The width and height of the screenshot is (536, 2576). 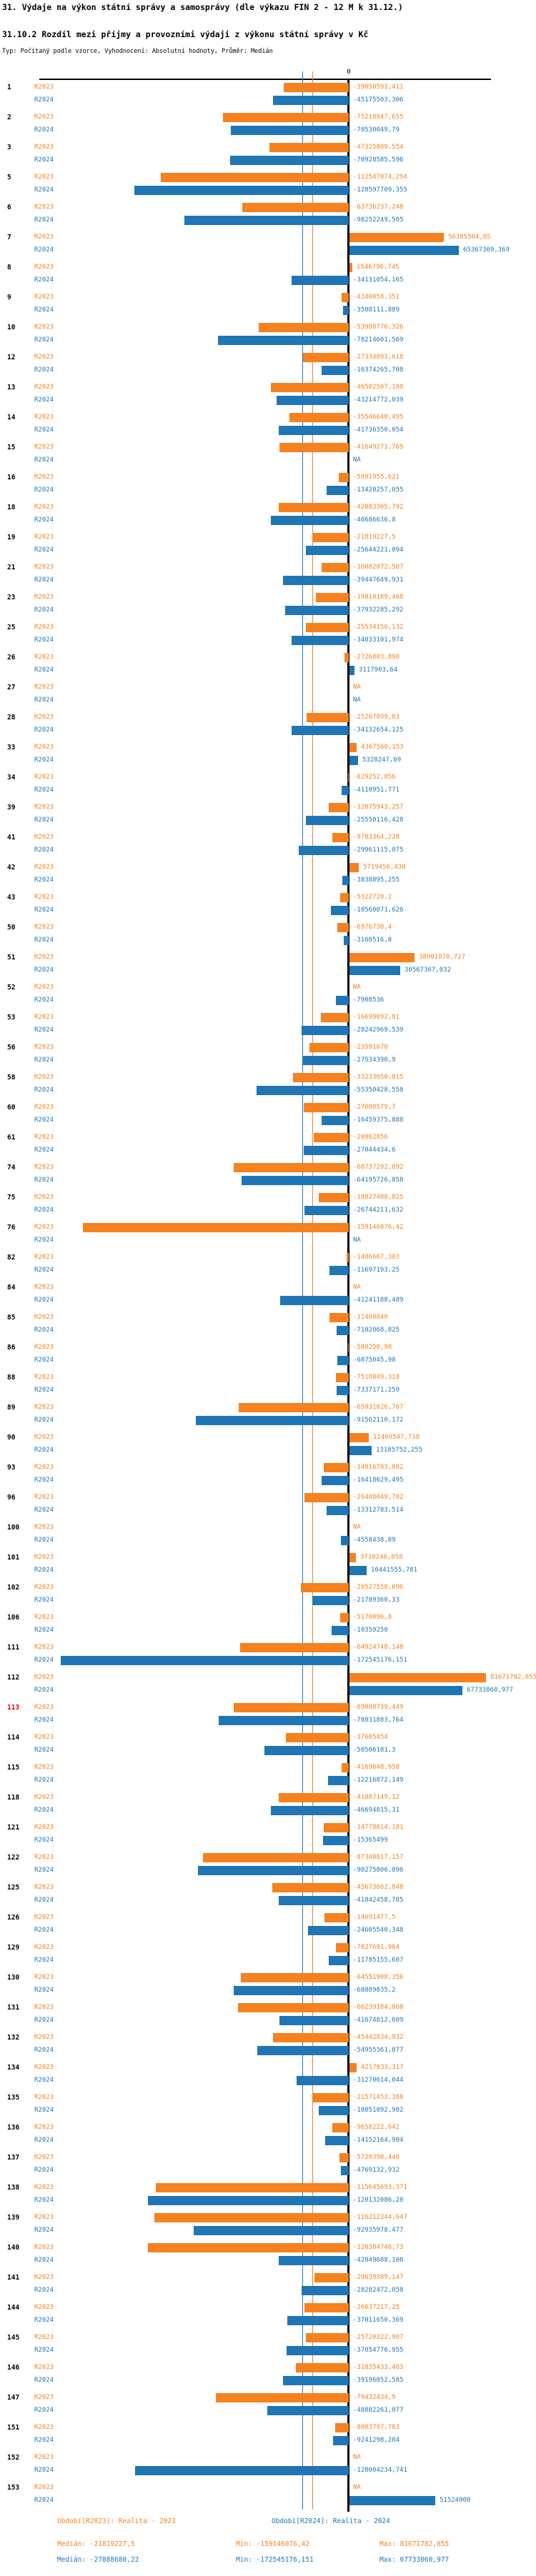 What do you see at coordinates (13, 2368) in the screenshot?
I see `row-number: 146` at bounding box center [13, 2368].